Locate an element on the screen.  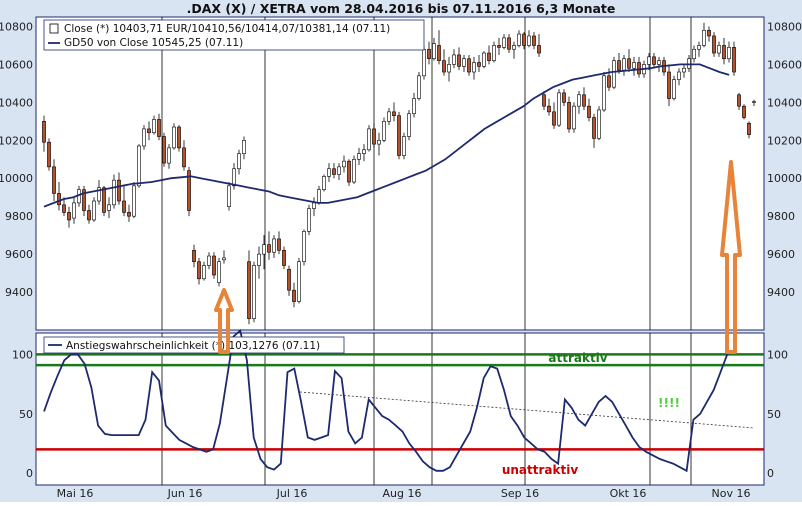
month-label: Mai 16 is located at coordinates (75, 493).